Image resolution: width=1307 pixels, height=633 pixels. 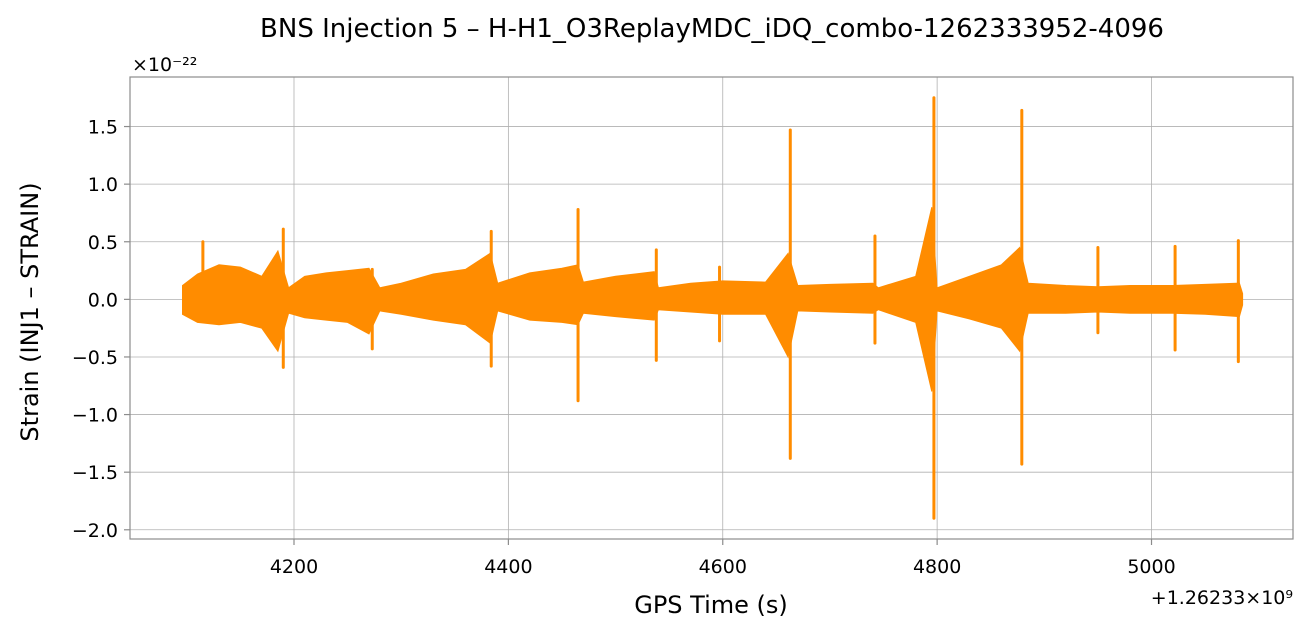 I want to click on y-tick-label: 1.0, so click(x=103, y=185).